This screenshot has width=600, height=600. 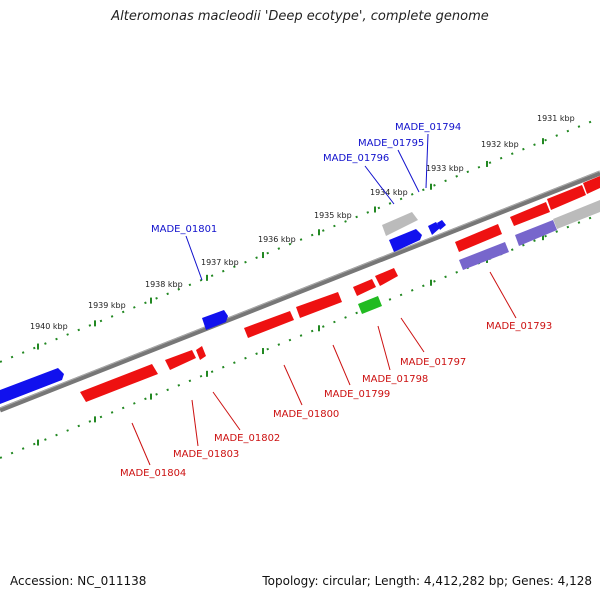 What do you see at coordinates (184, 229) in the screenshot?
I see `gene-label-forward: MADE_01801` at bounding box center [184, 229].